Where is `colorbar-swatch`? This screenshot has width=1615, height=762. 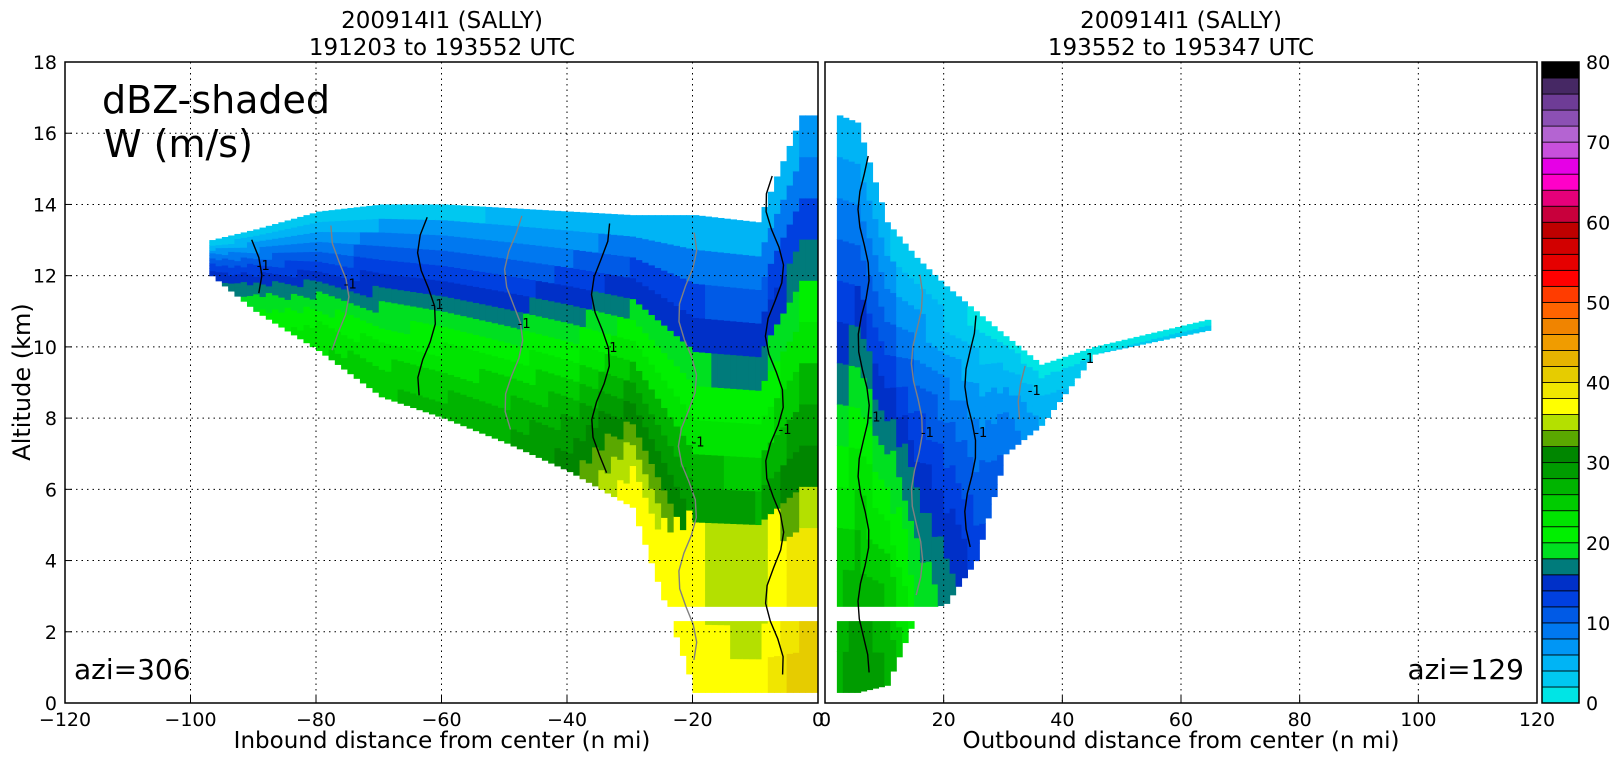
colorbar-swatch is located at coordinates (1560, 262).